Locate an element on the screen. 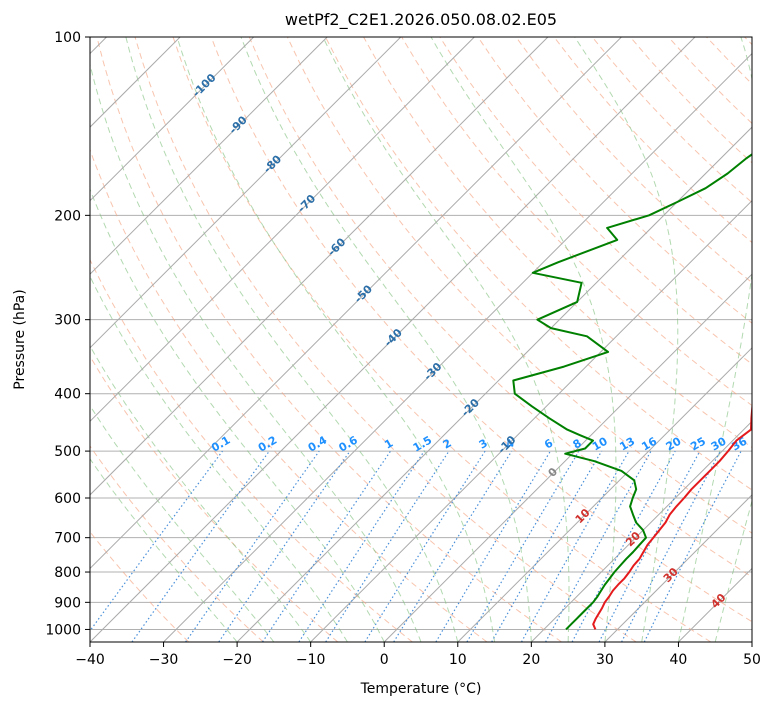 This screenshot has height=708, width=775. y-axis: 100 200 300 400 500 600 700 800 900 1000 is located at coordinates (67, 334).